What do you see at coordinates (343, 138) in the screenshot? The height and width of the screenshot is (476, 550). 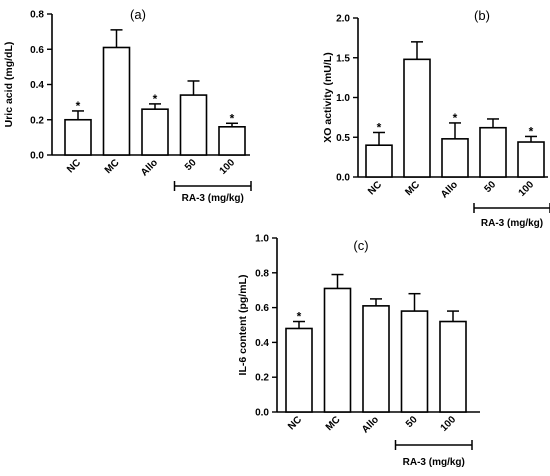 I see `y-tick-label: 0.5` at bounding box center [343, 138].